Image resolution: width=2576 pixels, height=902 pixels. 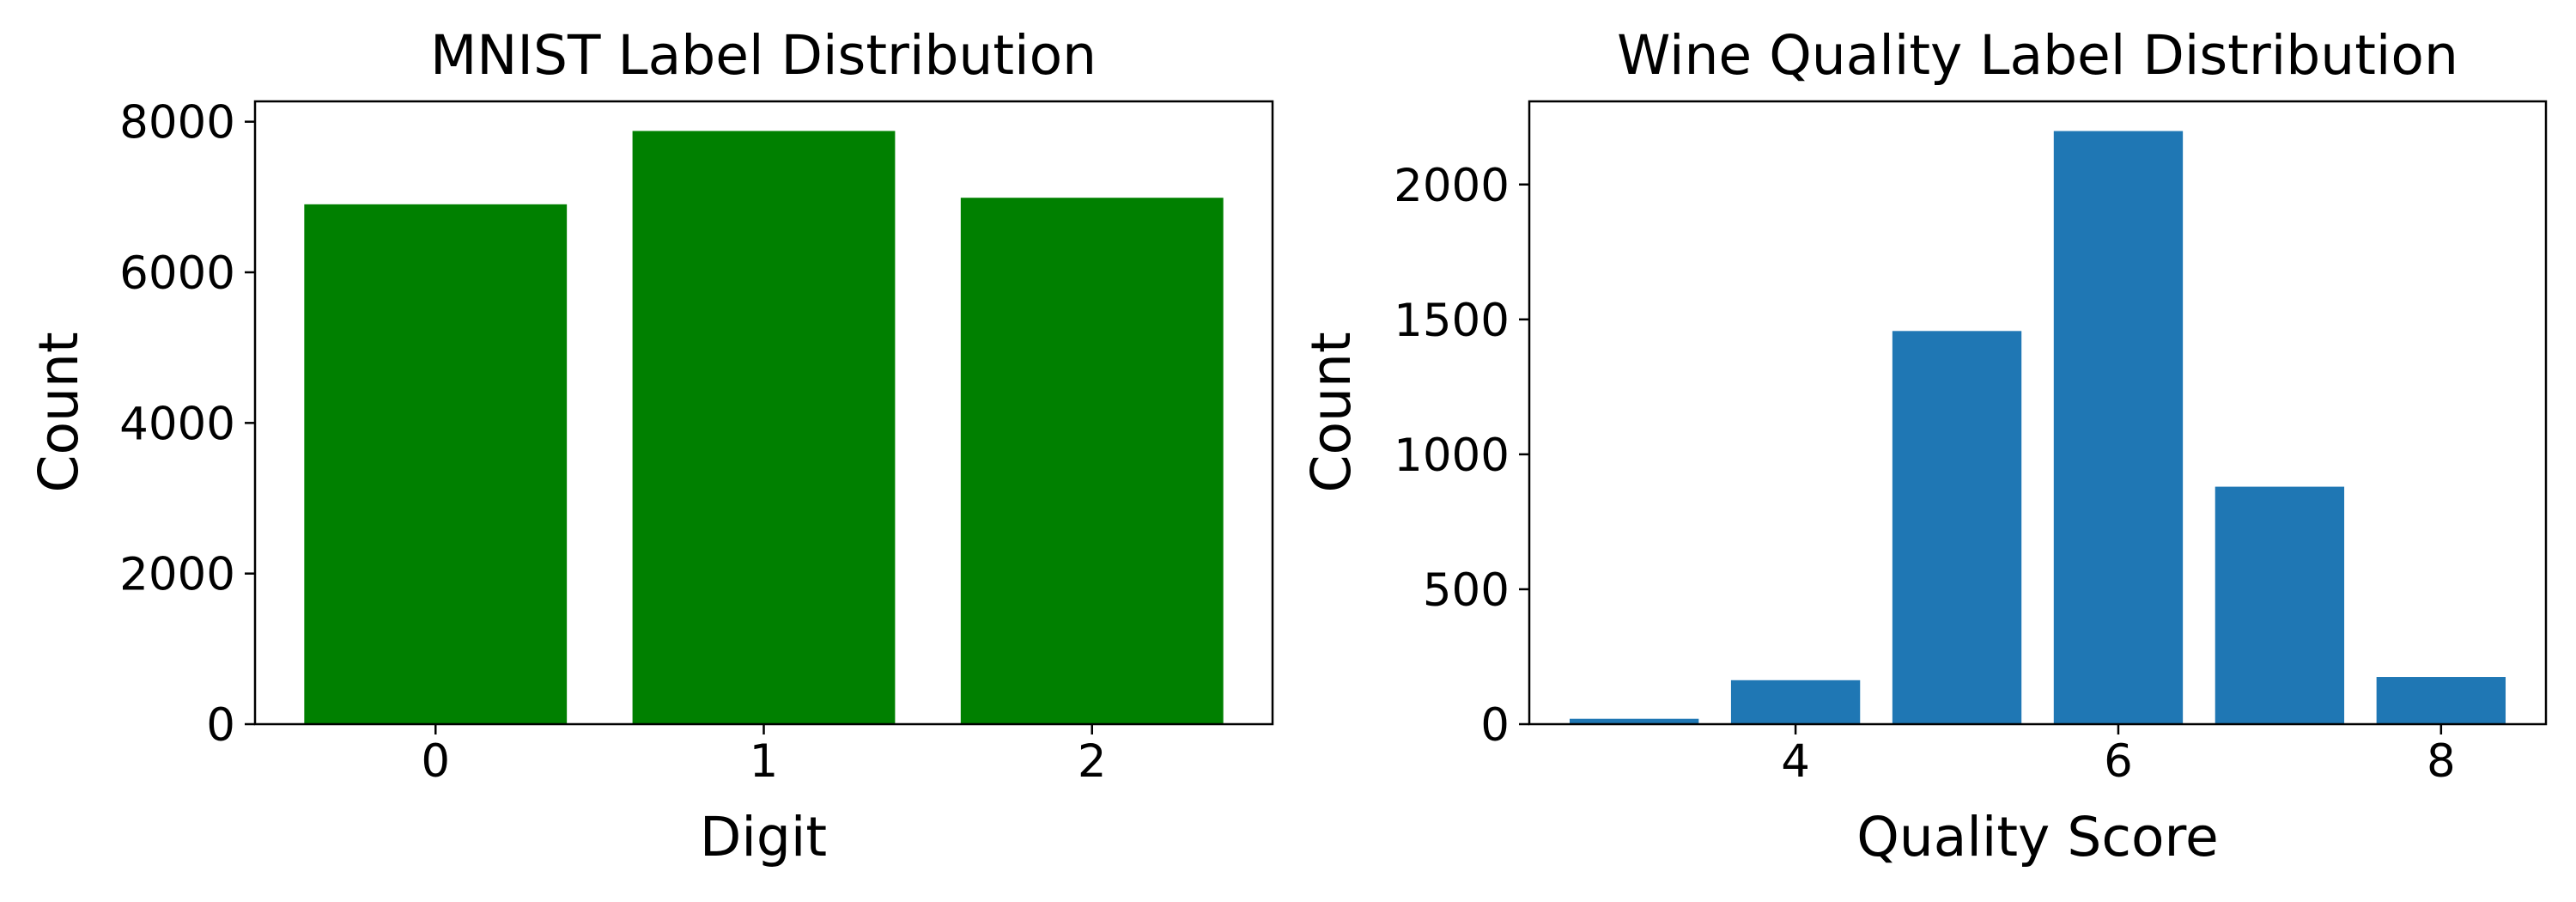 I want to click on x-tick-label: 2, so click(x=1092, y=761).